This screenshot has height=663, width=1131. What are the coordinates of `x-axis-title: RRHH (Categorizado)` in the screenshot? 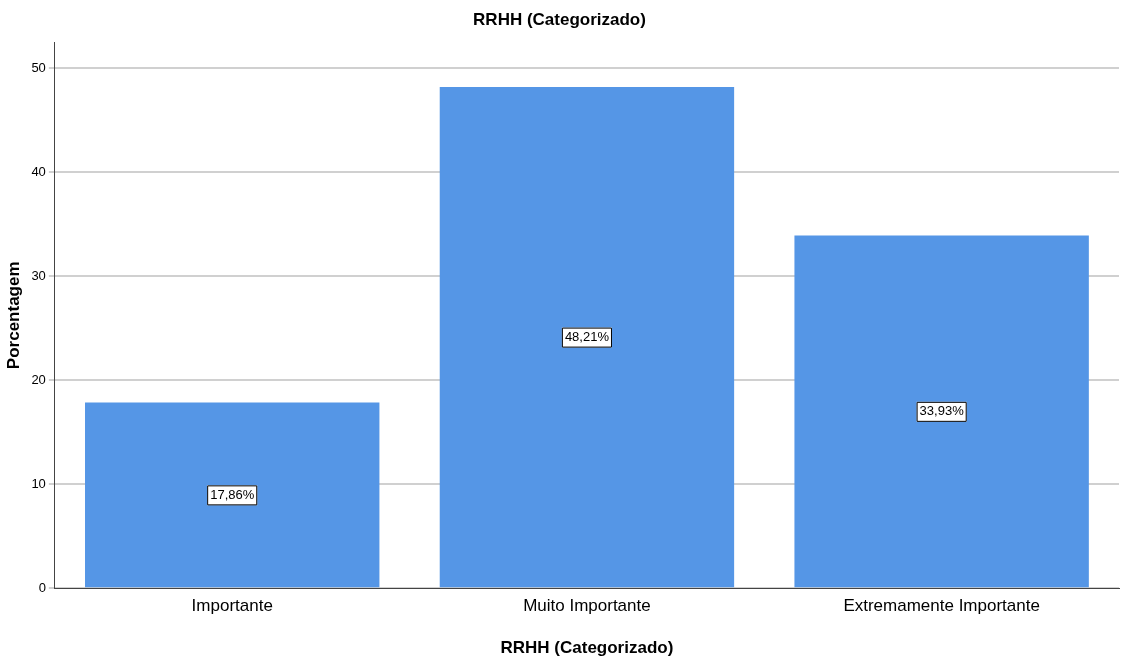 It's located at (587, 648).